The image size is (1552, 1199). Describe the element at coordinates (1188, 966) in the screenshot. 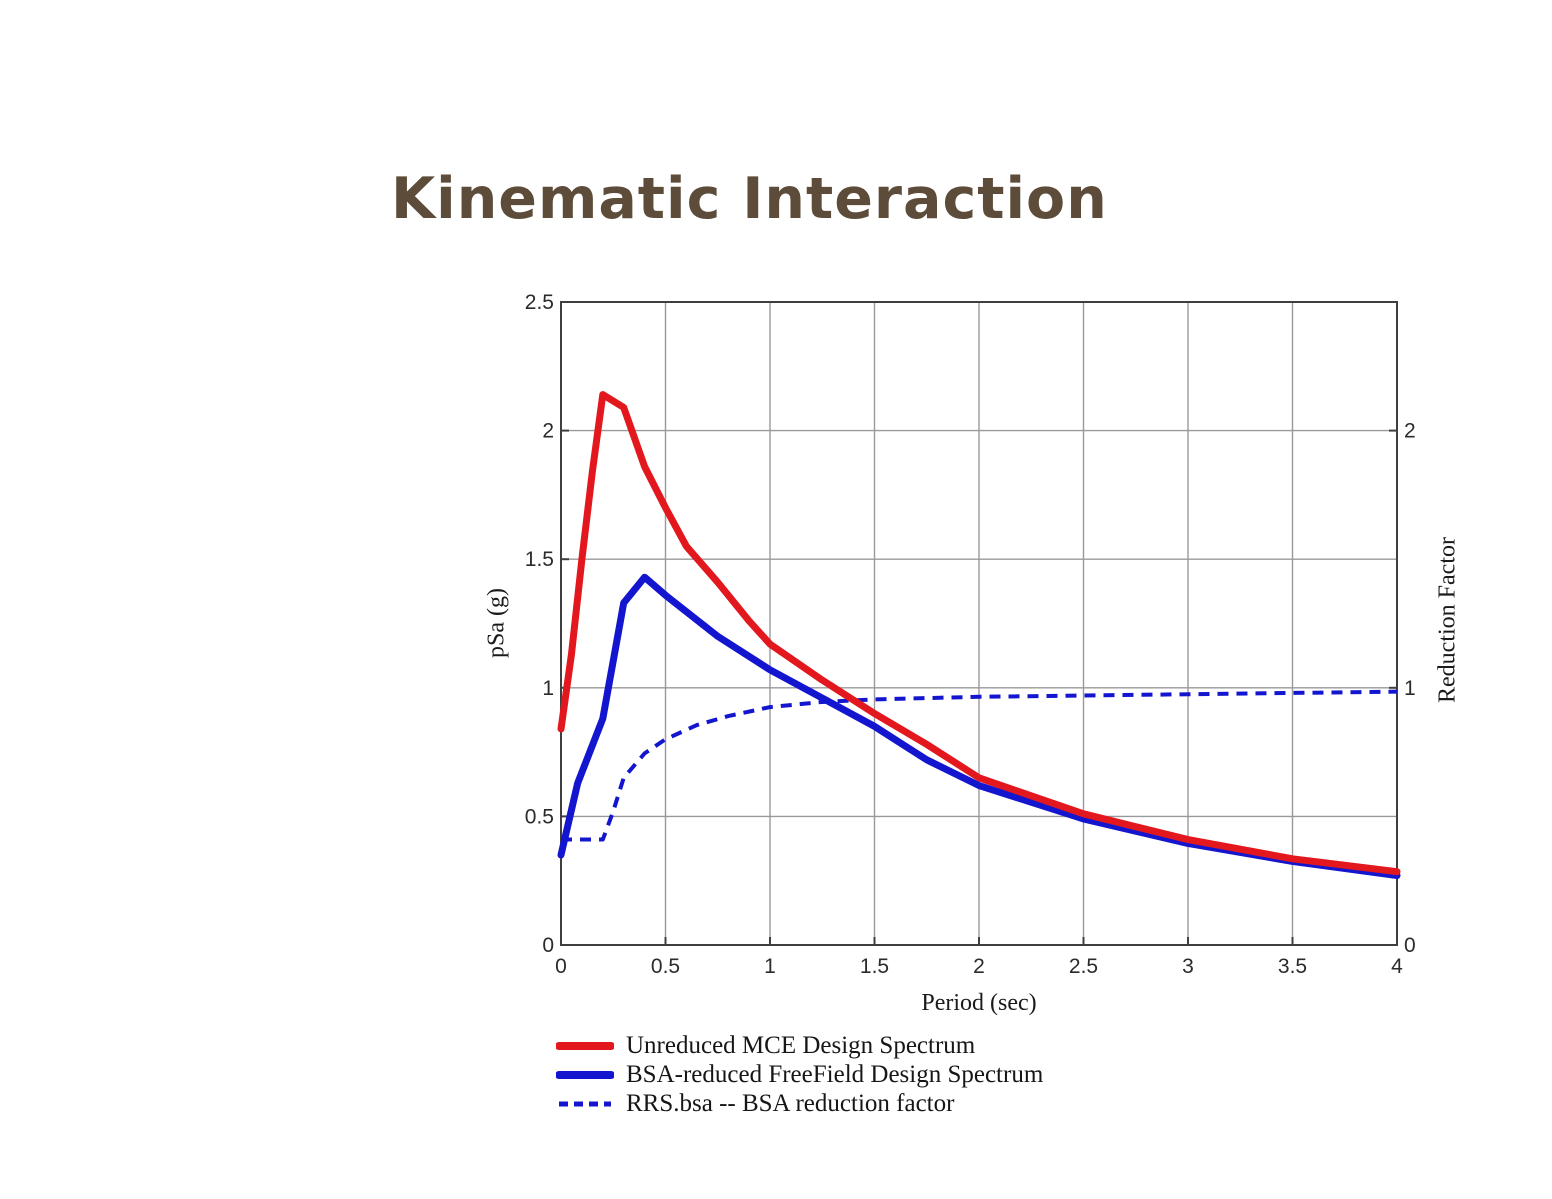

I see `x-tick-label: 3` at that location.